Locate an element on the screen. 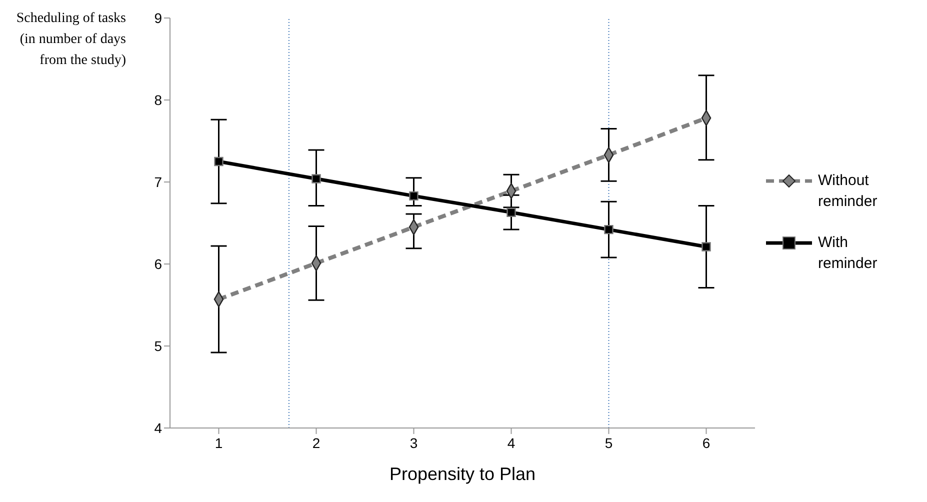 The height and width of the screenshot is (502, 927). y-tick-label: 9 is located at coordinates (158, 18).